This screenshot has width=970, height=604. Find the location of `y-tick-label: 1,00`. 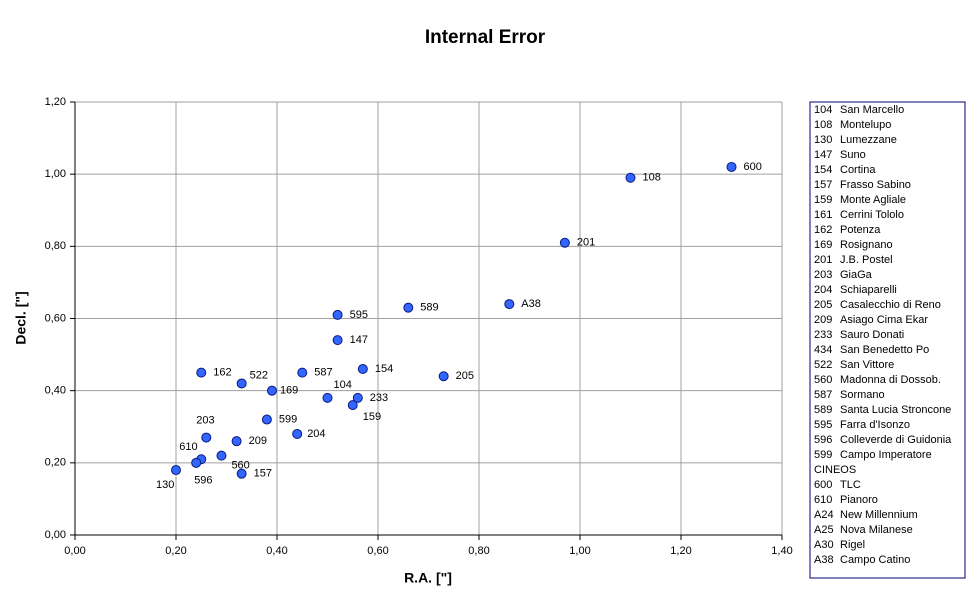

y-tick-label: 1,00 is located at coordinates (55, 174).